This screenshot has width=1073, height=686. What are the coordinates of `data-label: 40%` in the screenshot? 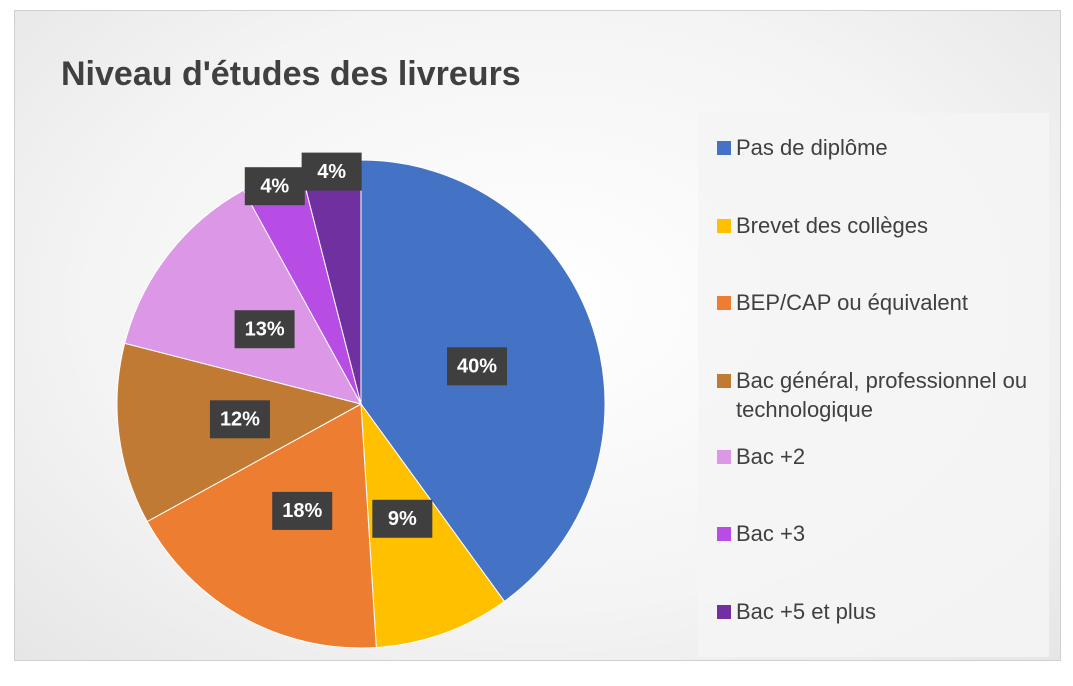 It's located at (477, 367).